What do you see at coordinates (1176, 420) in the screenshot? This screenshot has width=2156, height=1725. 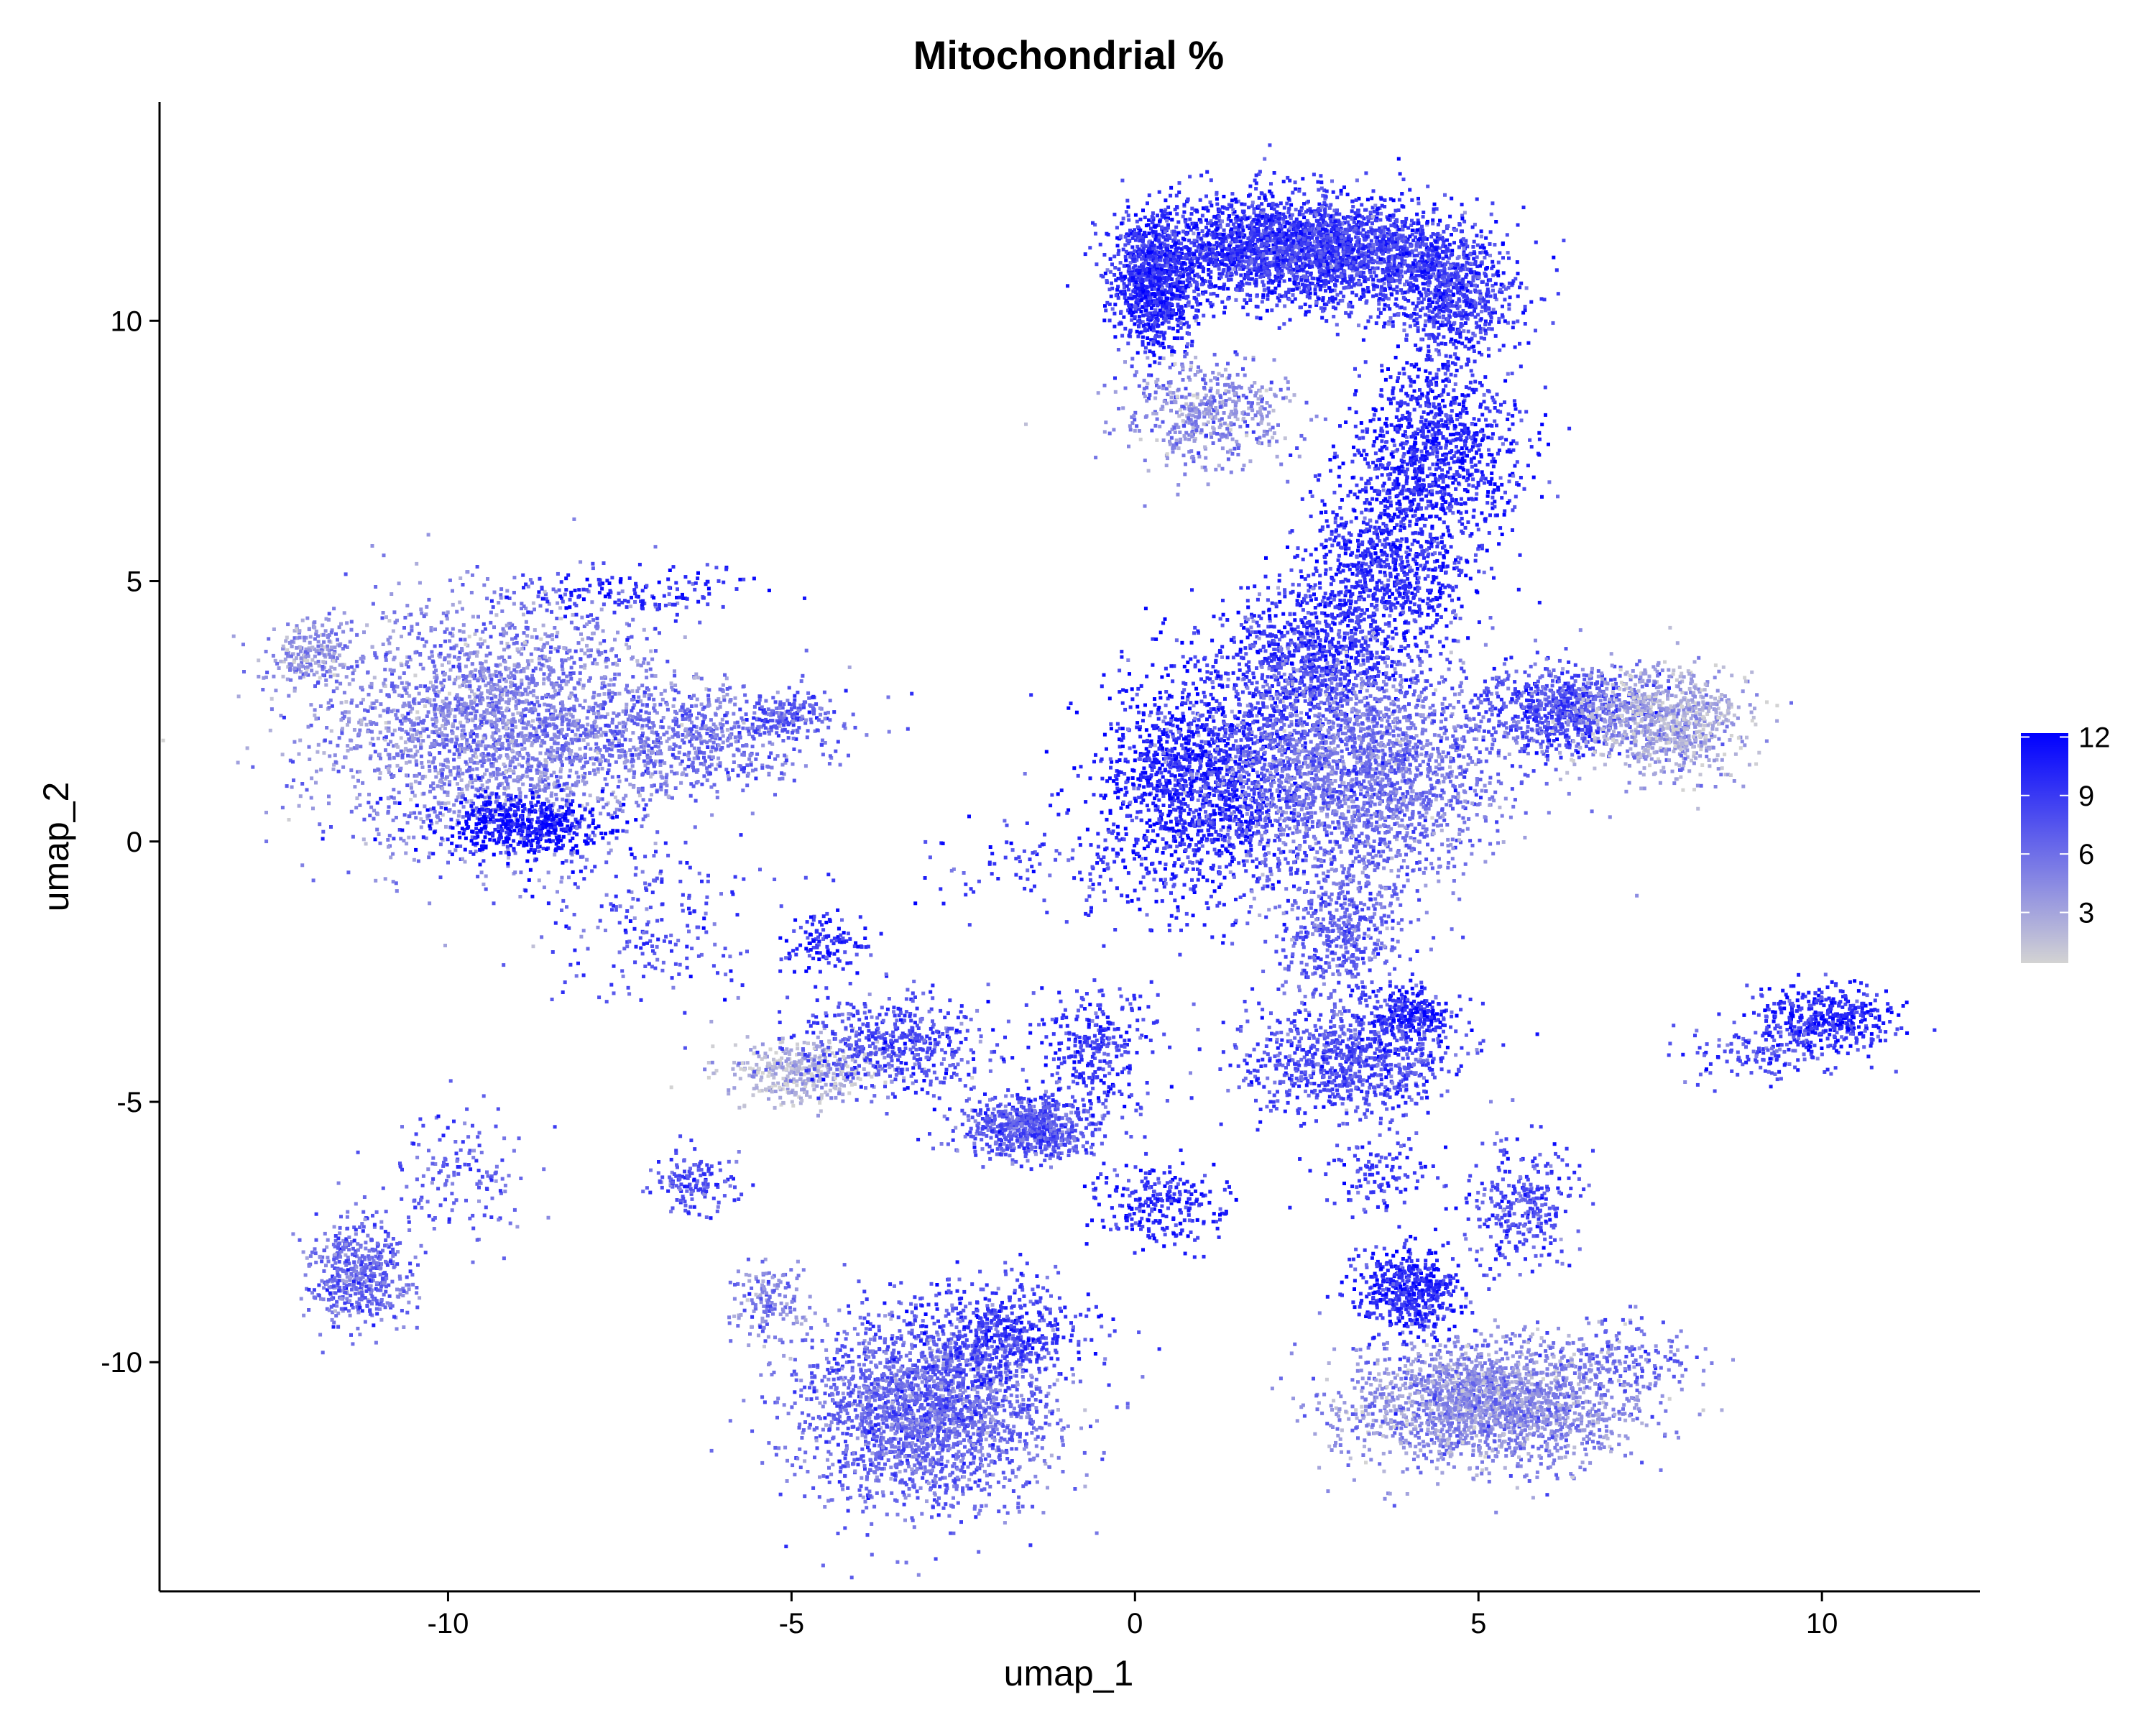 I see `cell-cluster` at bounding box center [1176, 420].